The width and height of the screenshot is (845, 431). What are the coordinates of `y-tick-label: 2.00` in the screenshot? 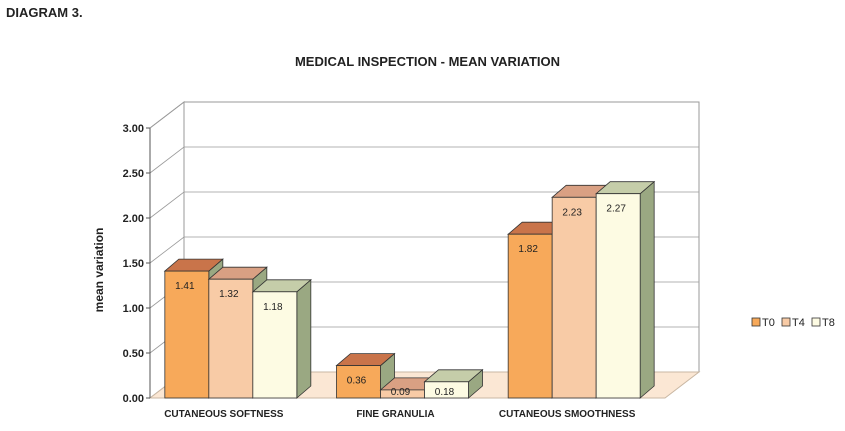 It's located at (133, 219).